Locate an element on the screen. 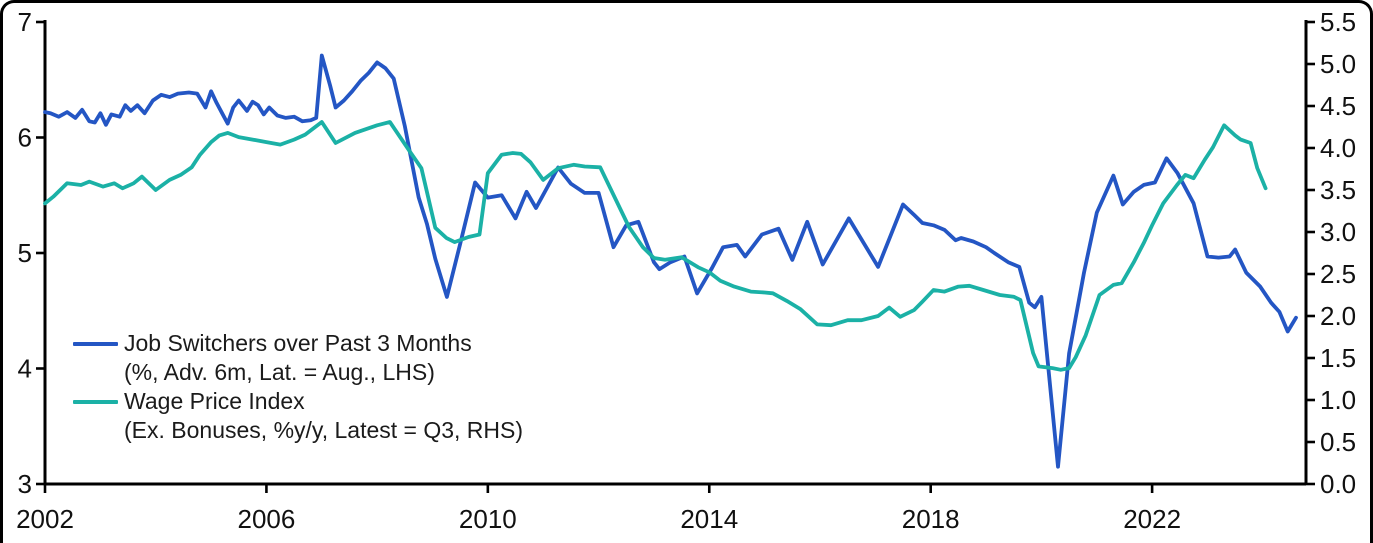  legend-line-swatch-wage-price-index is located at coordinates (95, 401).